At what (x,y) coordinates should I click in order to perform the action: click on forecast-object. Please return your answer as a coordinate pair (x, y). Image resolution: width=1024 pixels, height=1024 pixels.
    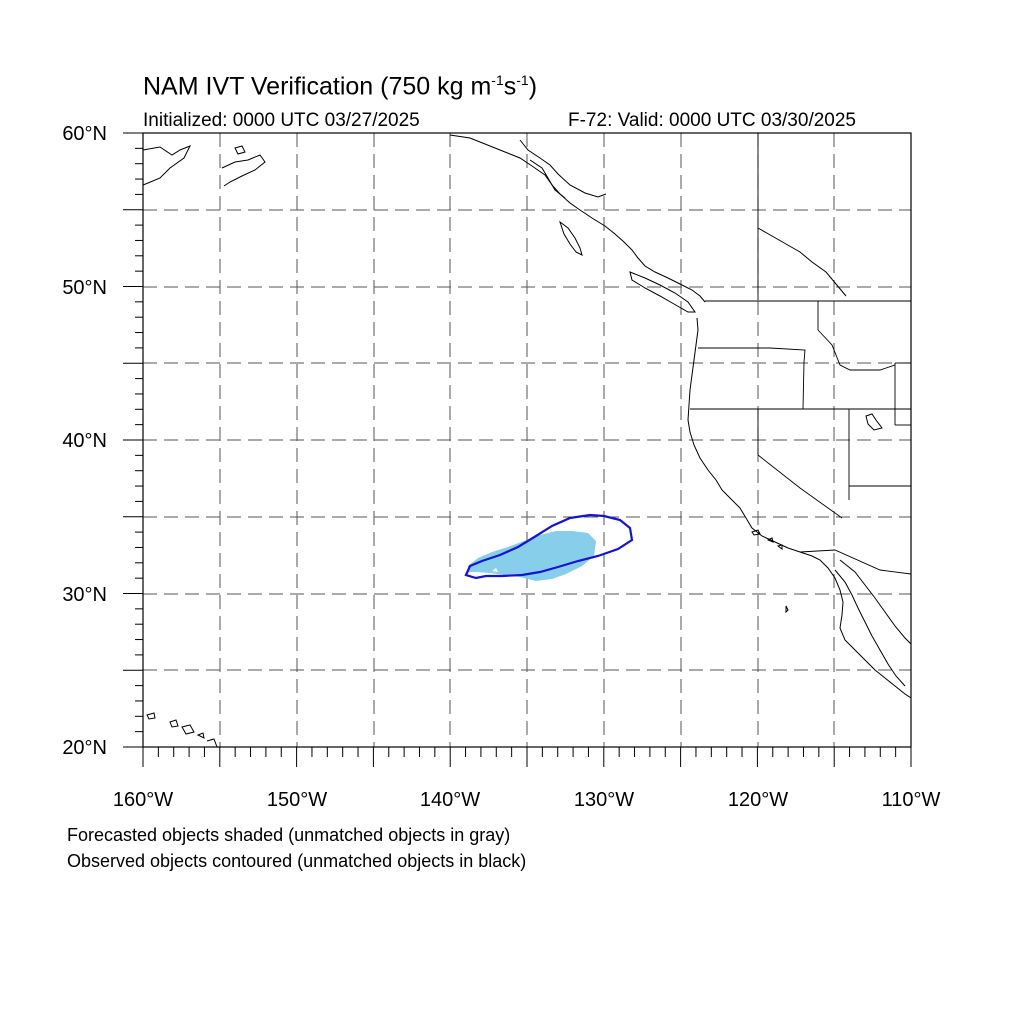
    Looking at the image, I should click on (532, 556).